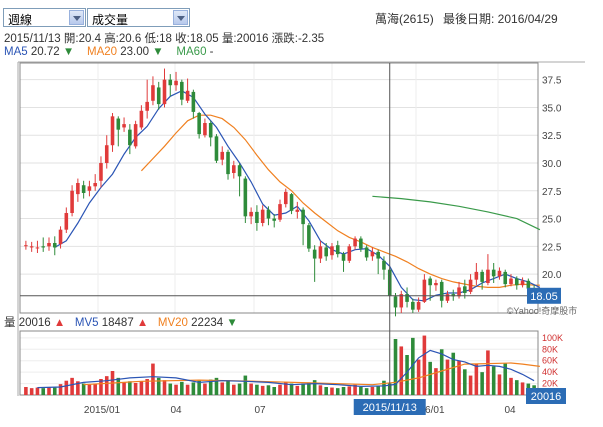 The image size is (603, 427). I want to click on latest-date: 最後日期: 2016/04/29, so click(500, 19).